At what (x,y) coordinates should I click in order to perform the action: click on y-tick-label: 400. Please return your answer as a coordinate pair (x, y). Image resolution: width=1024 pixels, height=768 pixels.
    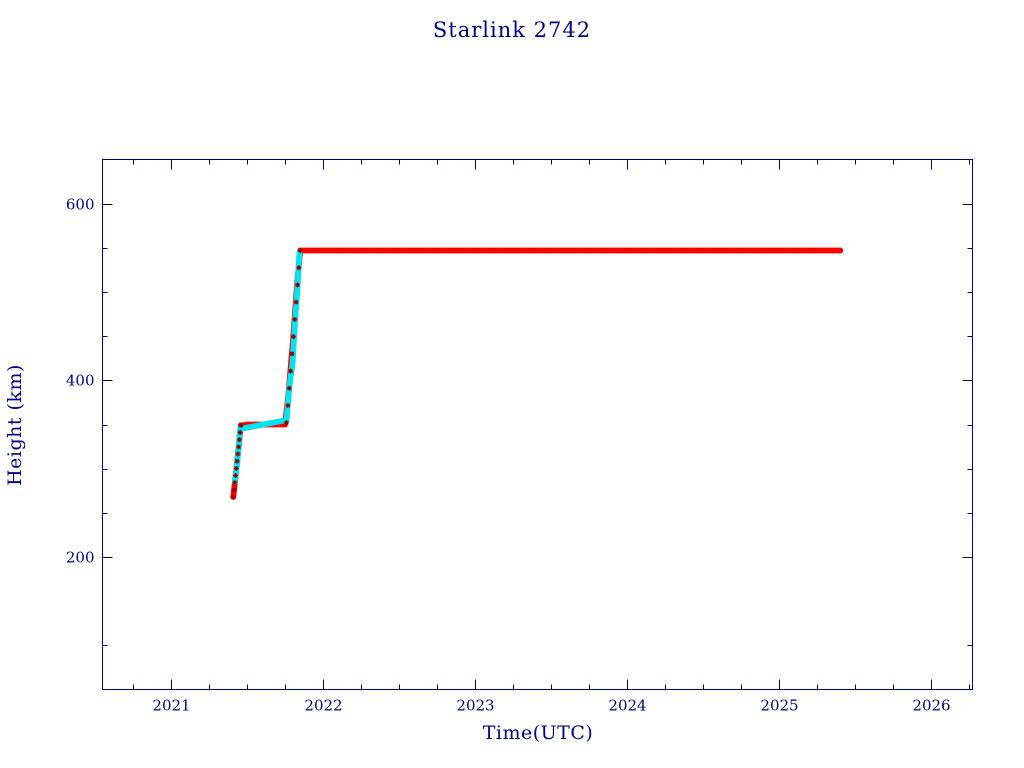
    Looking at the image, I should click on (80, 381).